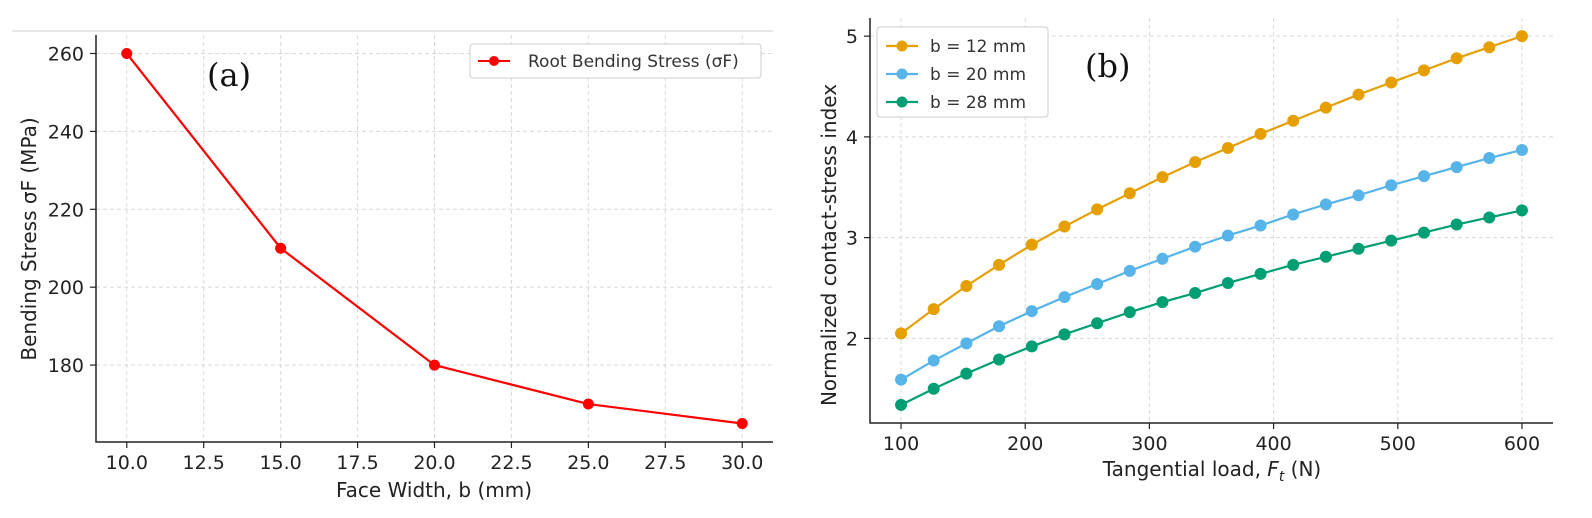  What do you see at coordinates (229, 75) in the screenshot?
I see `a-panel-label: (a)` at bounding box center [229, 75].